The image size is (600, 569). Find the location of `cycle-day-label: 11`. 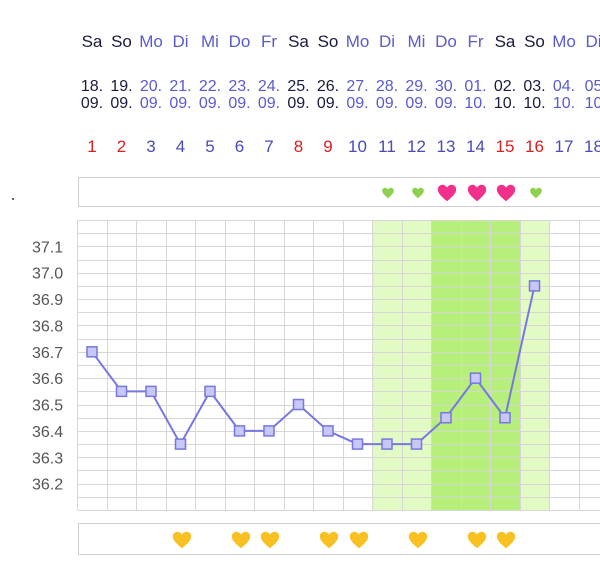

cycle-day-label: 11 is located at coordinates (387, 146).